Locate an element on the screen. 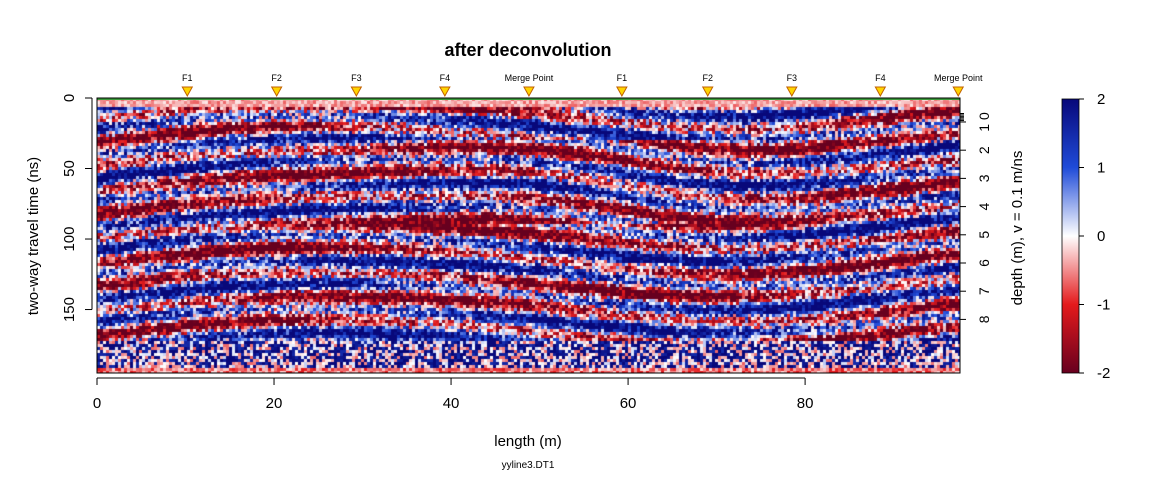 The height and width of the screenshot is (485, 1152). x-axis: 0 20 40 60 80 is located at coordinates (453, 394).